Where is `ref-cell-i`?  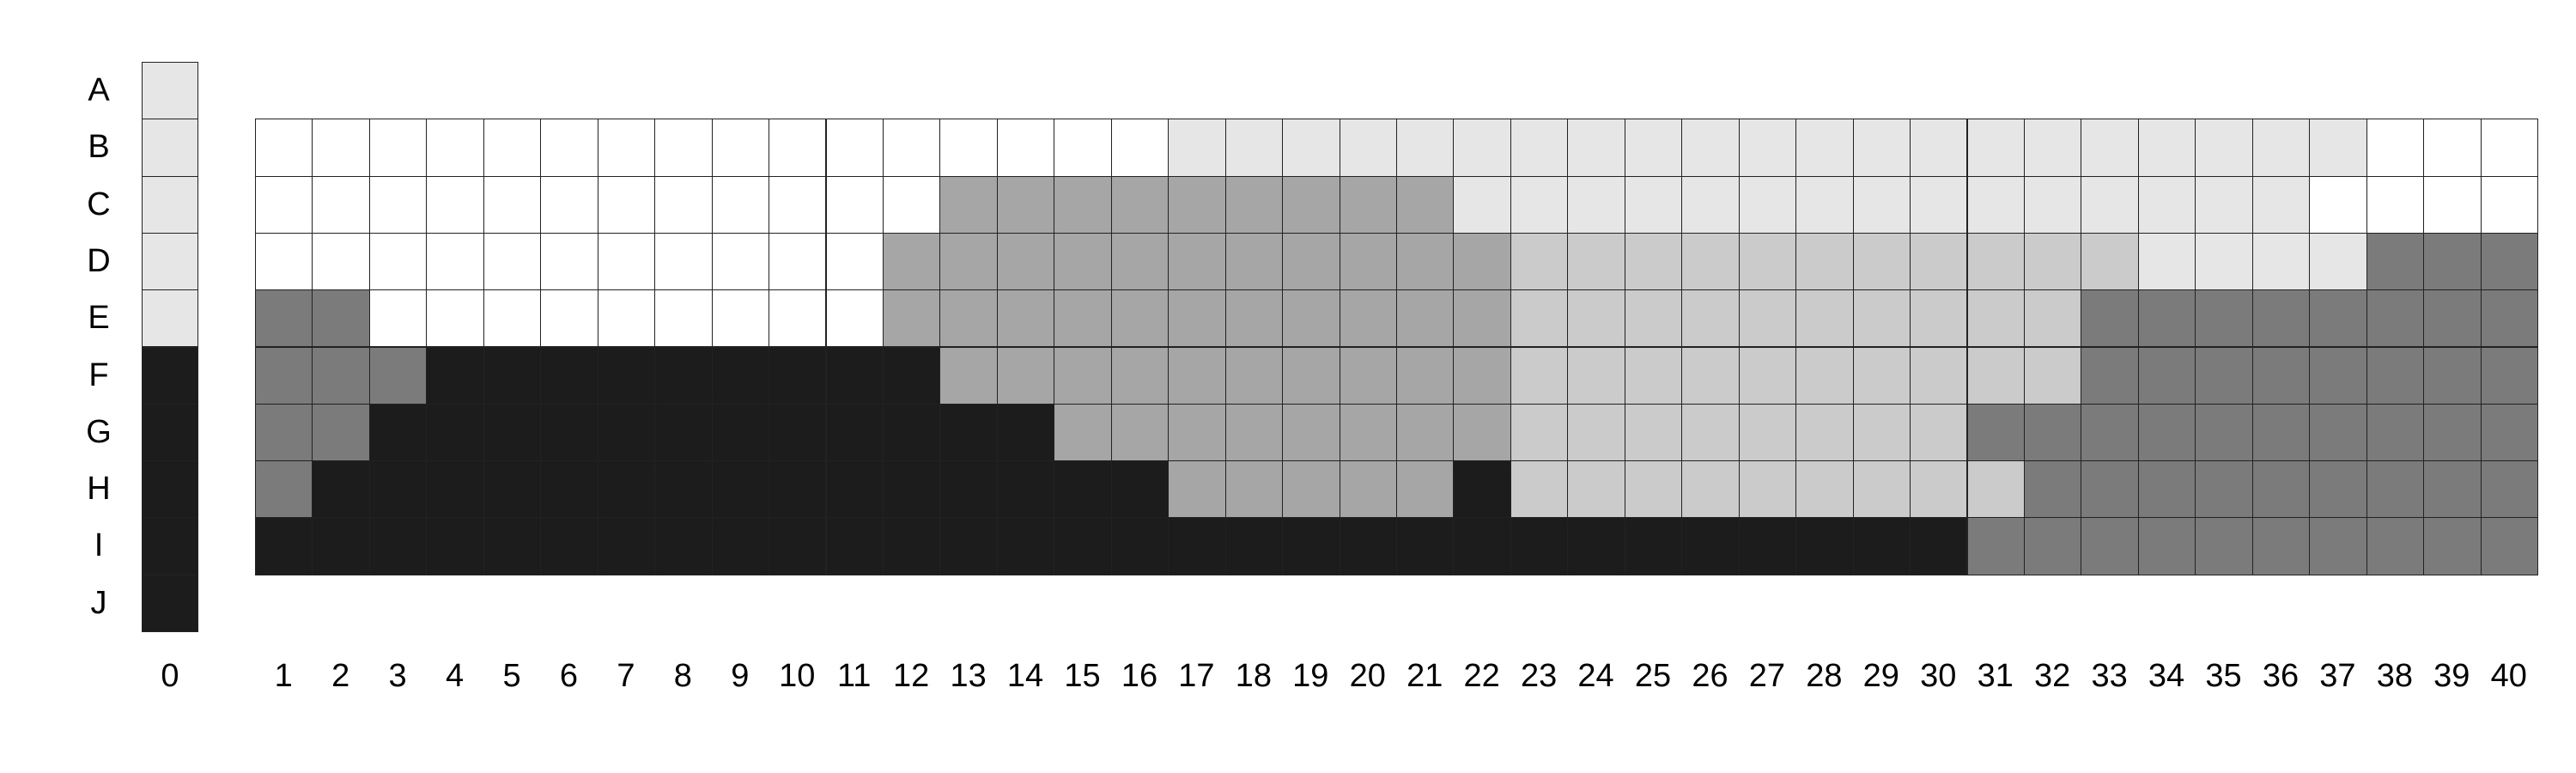
ref-cell-i is located at coordinates (170, 546).